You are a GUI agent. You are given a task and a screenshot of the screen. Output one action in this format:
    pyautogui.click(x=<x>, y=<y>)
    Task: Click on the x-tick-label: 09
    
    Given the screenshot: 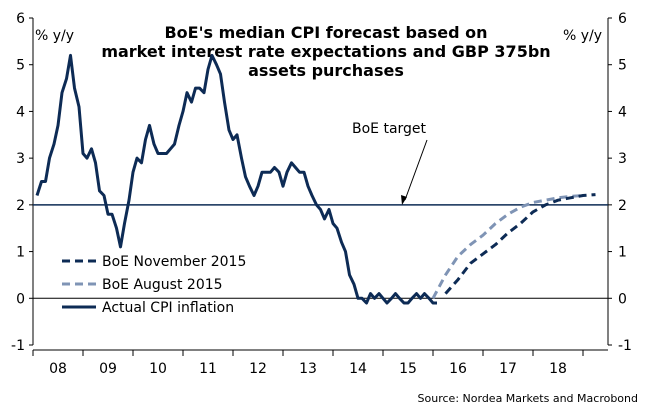 What is the action you would take?
    pyautogui.click(x=108, y=369)
    